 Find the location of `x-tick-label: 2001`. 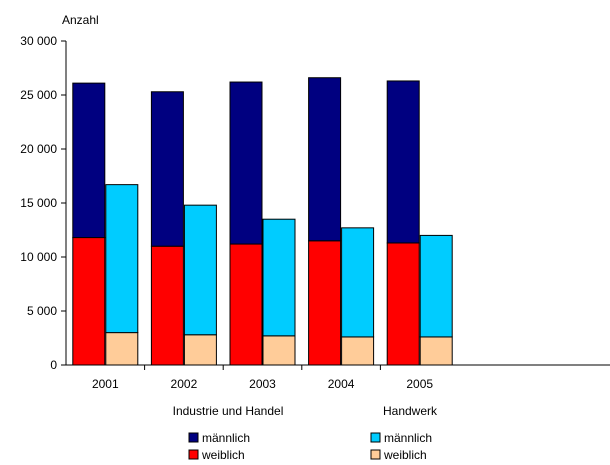

x-tick-label: 2001 is located at coordinates (105, 384).